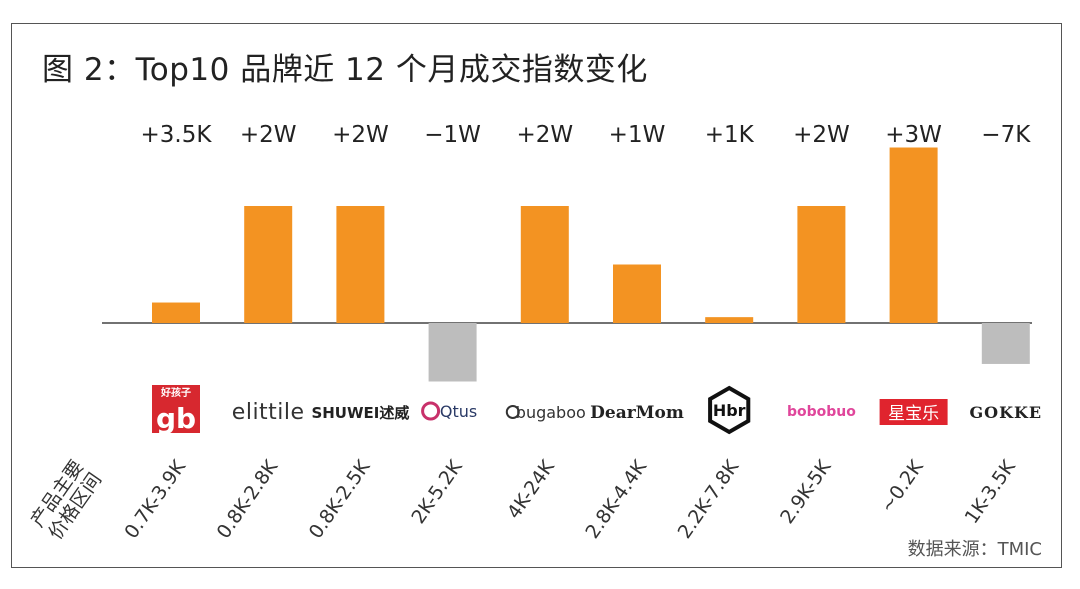  I want to click on logo-qtus-ring, so click(431, 411).